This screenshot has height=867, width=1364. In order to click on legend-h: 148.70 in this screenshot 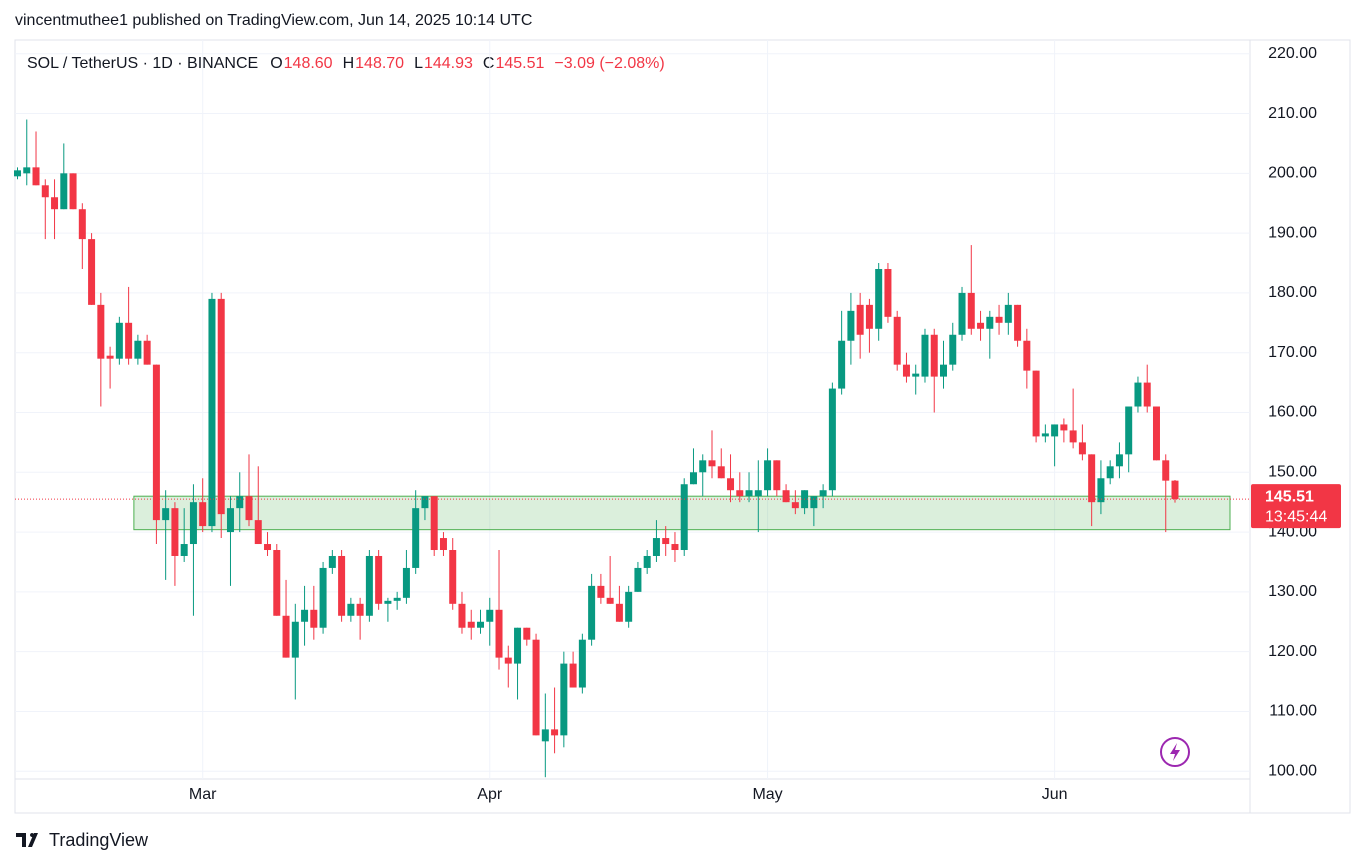, I will do `click(379, 63)`.